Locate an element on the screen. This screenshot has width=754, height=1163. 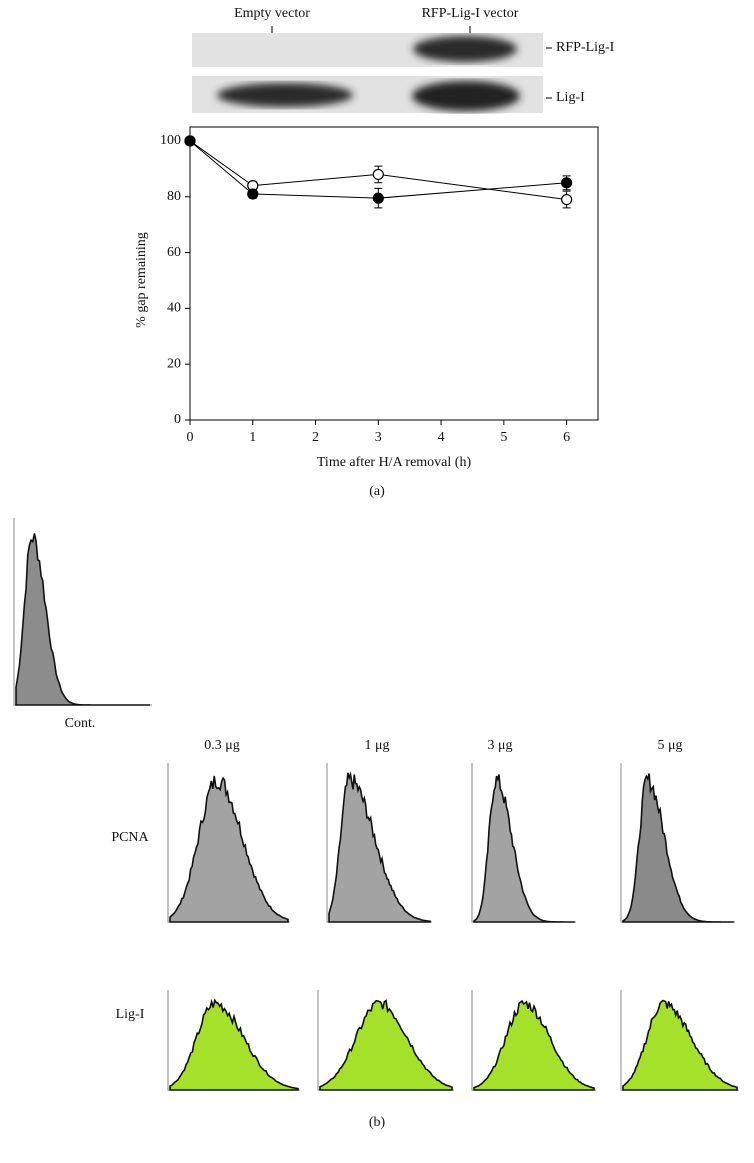
y-axis-title: % gap remaining is located at coordinates (141, 280).